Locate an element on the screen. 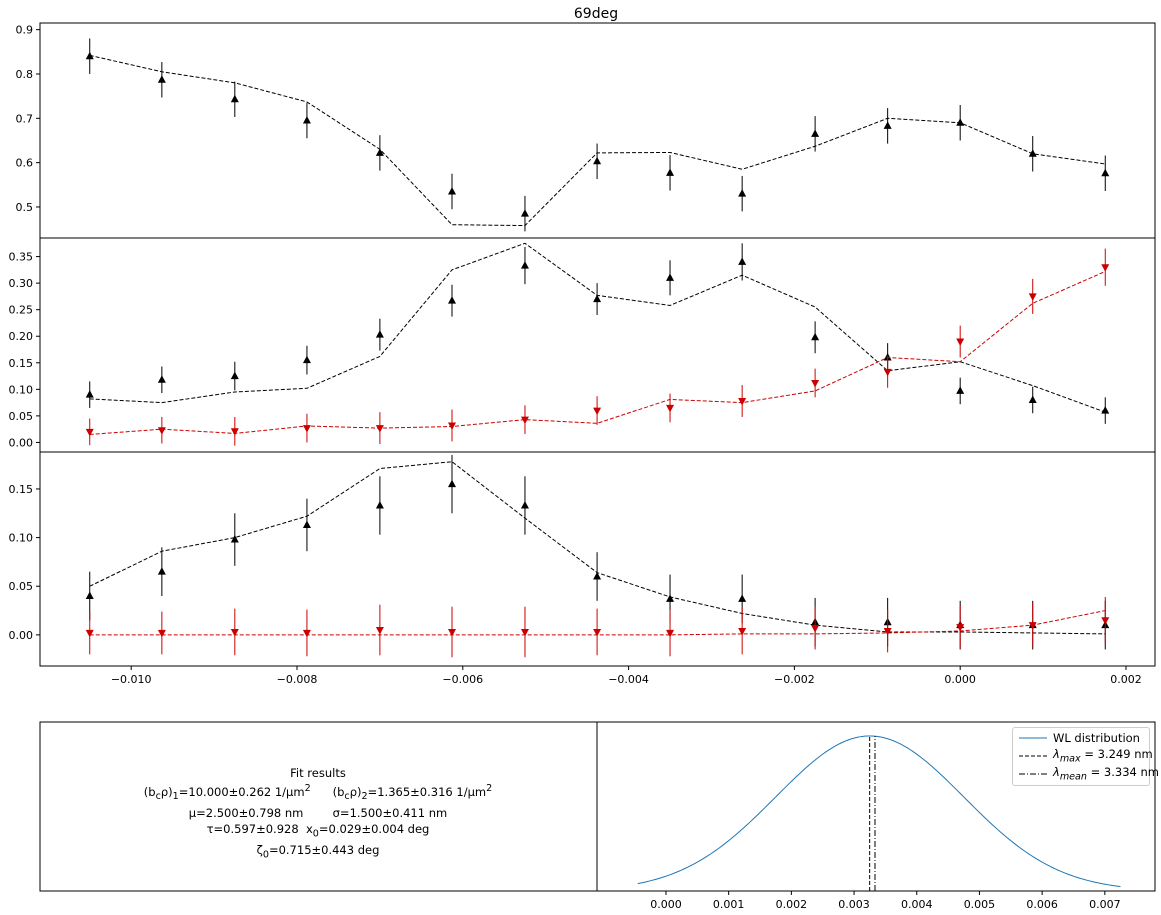  x-tick-label: 0.002 is located at coordinates (1126, 679).